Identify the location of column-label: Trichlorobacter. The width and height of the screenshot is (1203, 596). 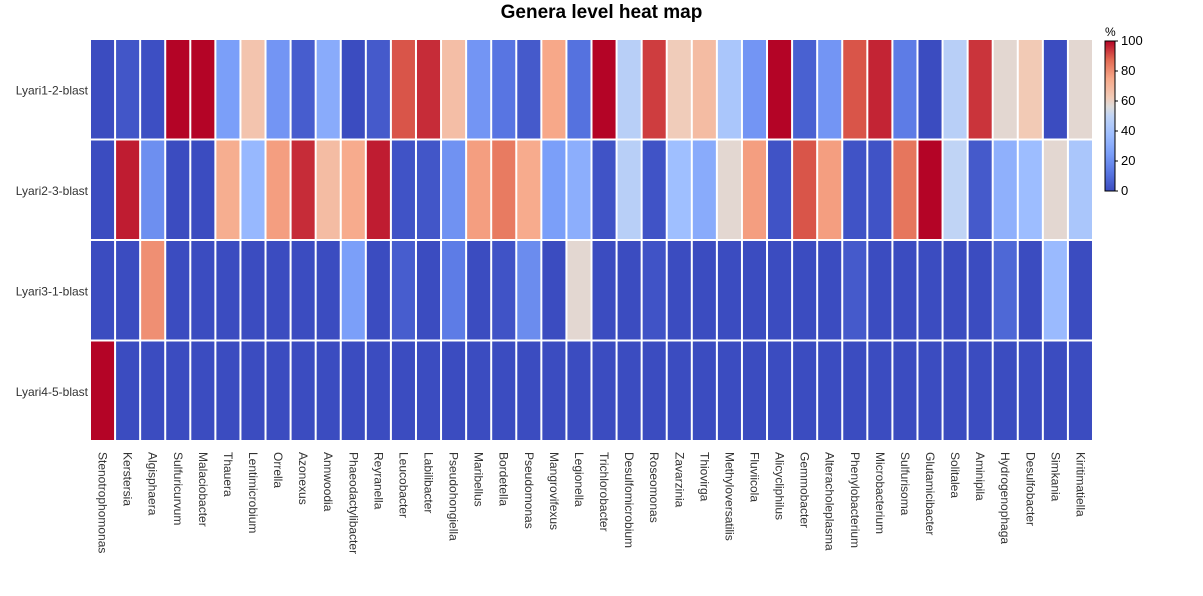
(604, 492).